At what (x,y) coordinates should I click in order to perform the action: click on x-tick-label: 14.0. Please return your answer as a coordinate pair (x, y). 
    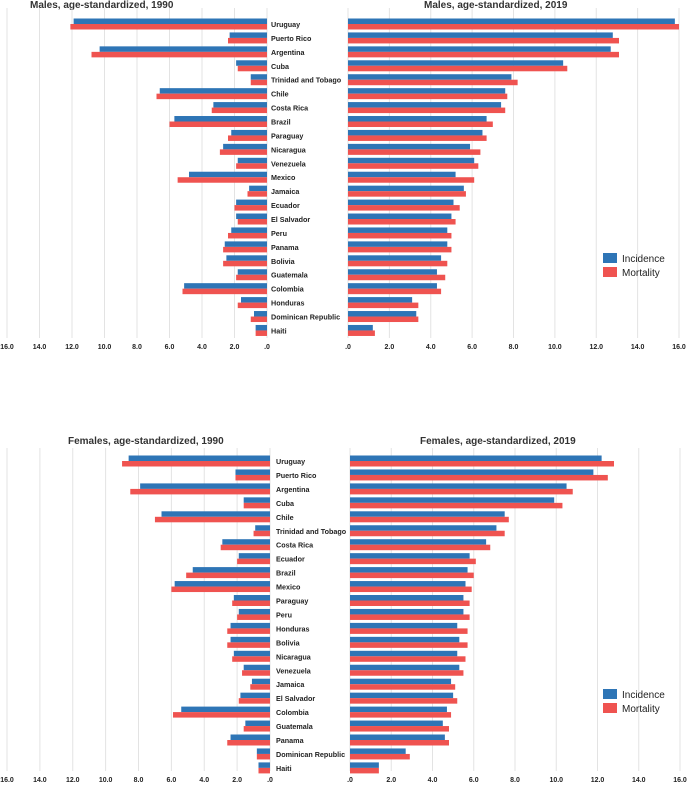
    Looking at the image, I should click on (40, 347).